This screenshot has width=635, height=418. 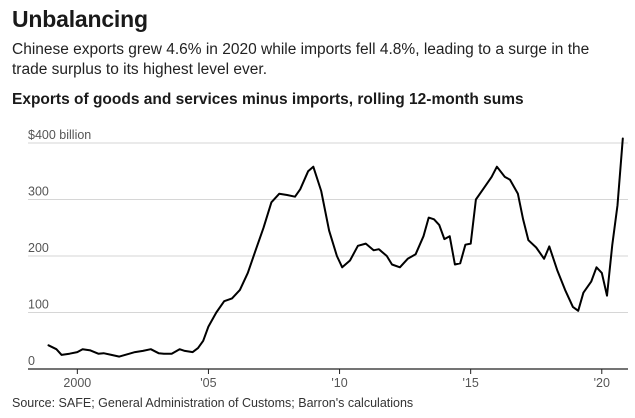 What do you see at coordinates (59, 135) in the screenshot?
I see `y-tick-label: $400 billion` at bounding box center [59, 135].